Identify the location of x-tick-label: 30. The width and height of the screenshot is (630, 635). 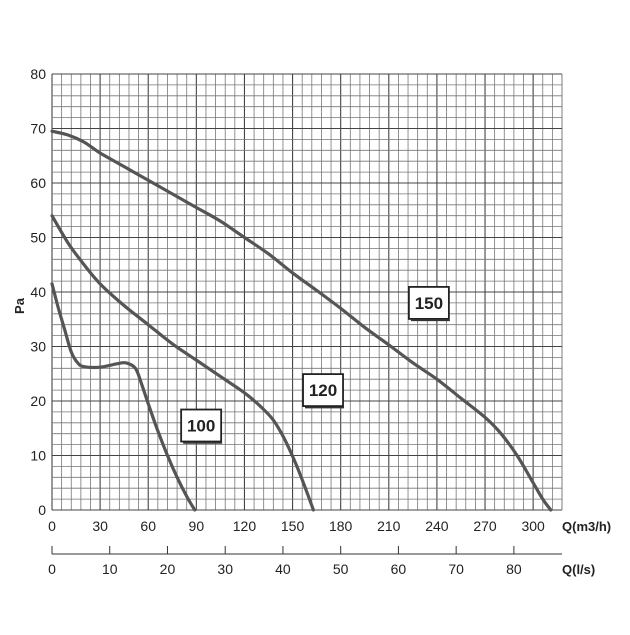
(100, 526).